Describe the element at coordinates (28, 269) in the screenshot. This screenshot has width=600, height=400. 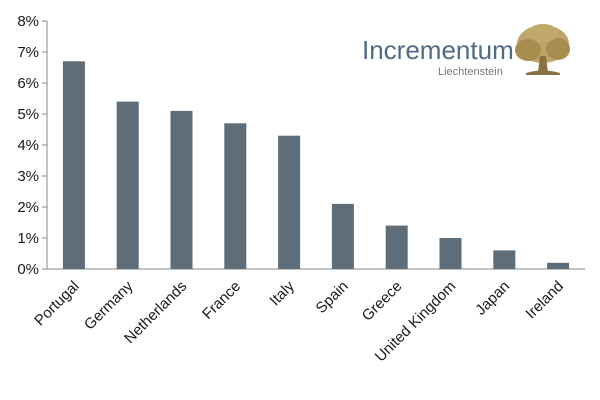
I see `y-tick-label: 0%` at that location.